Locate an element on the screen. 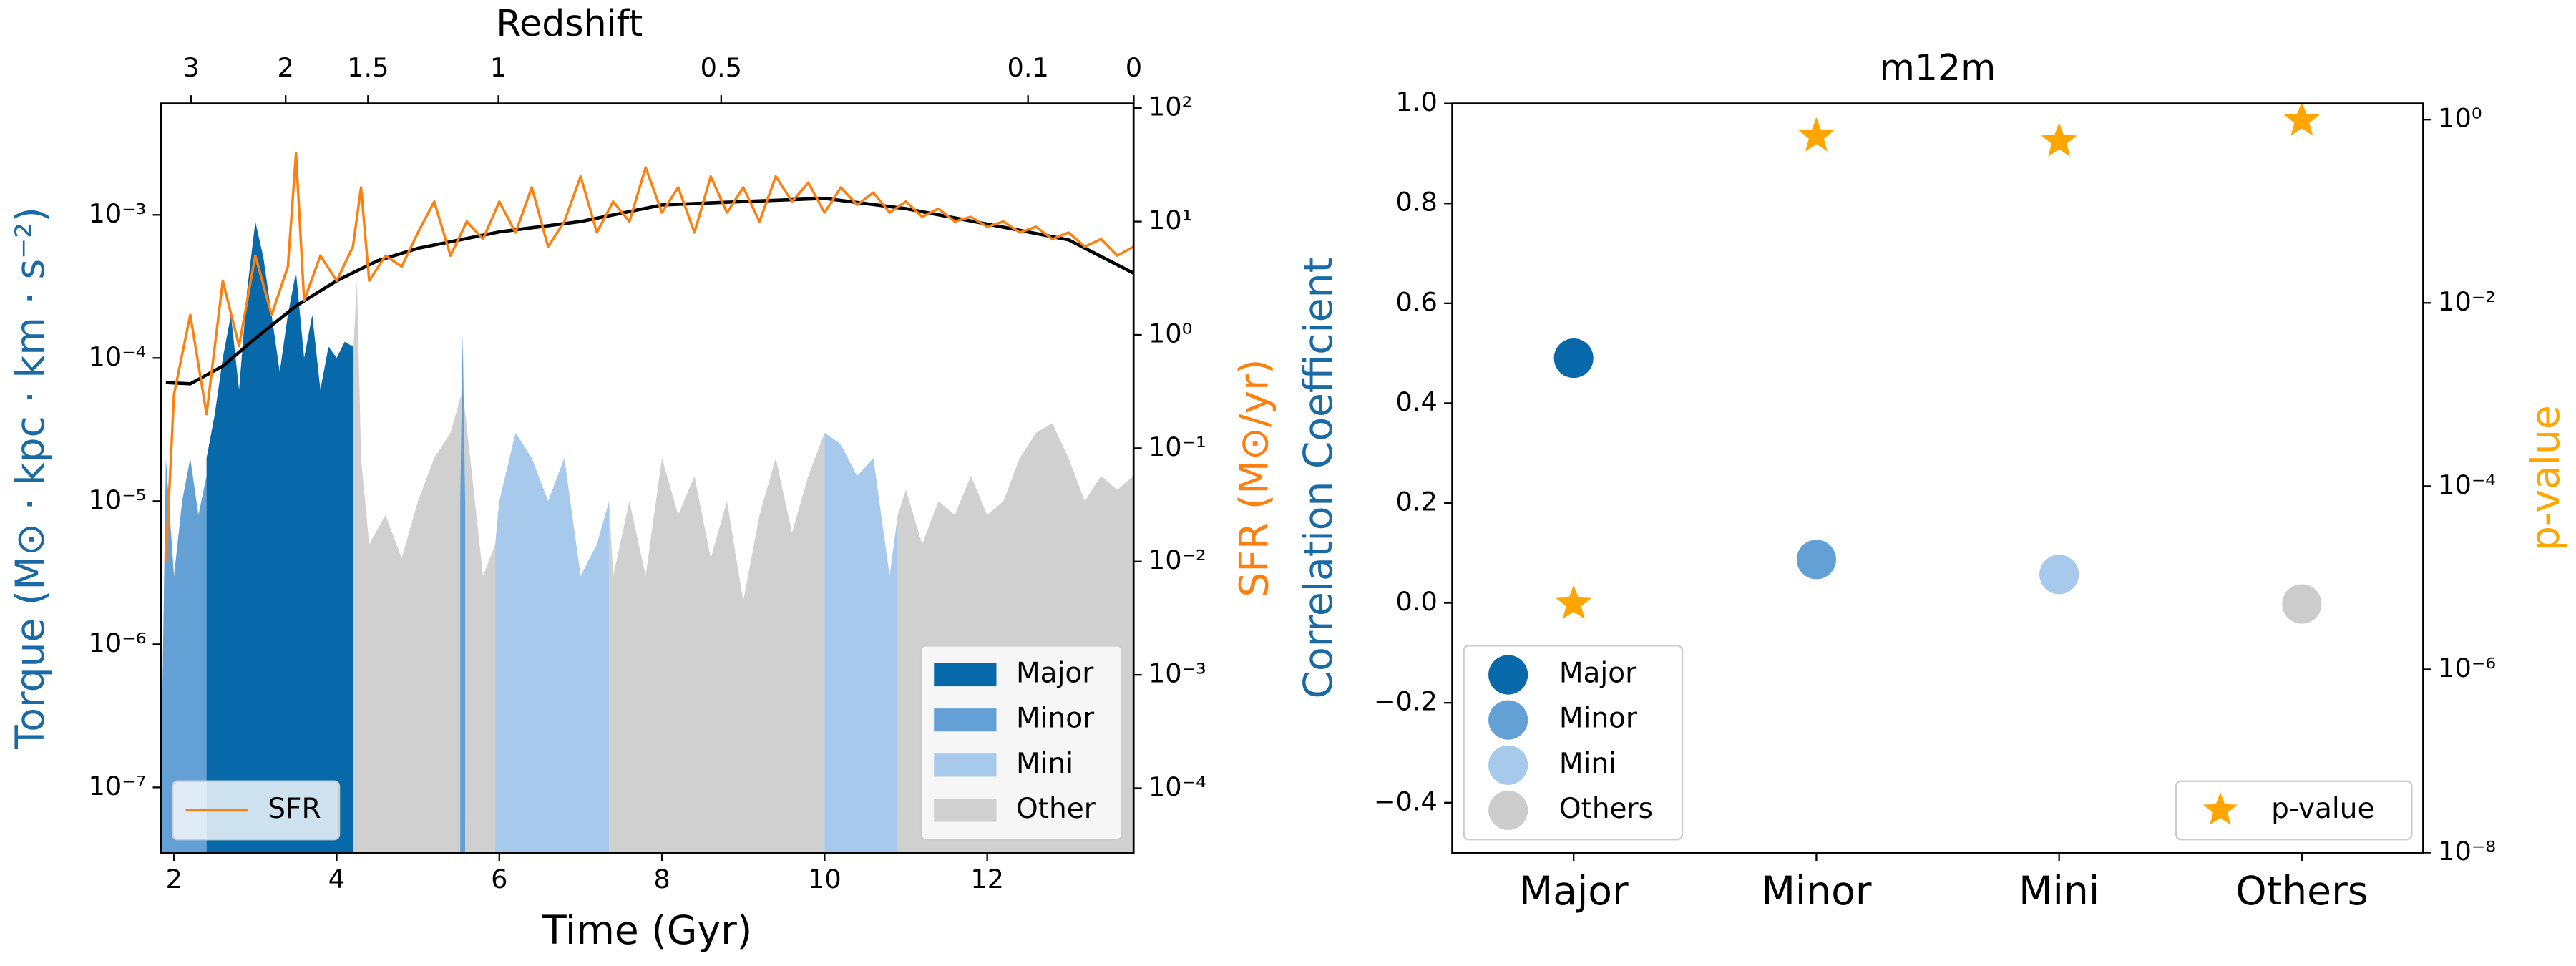 This screenshot has width=2576, height=966. y2-tick-label: 10⁻⁶ is located at coordinates (2467, 668).